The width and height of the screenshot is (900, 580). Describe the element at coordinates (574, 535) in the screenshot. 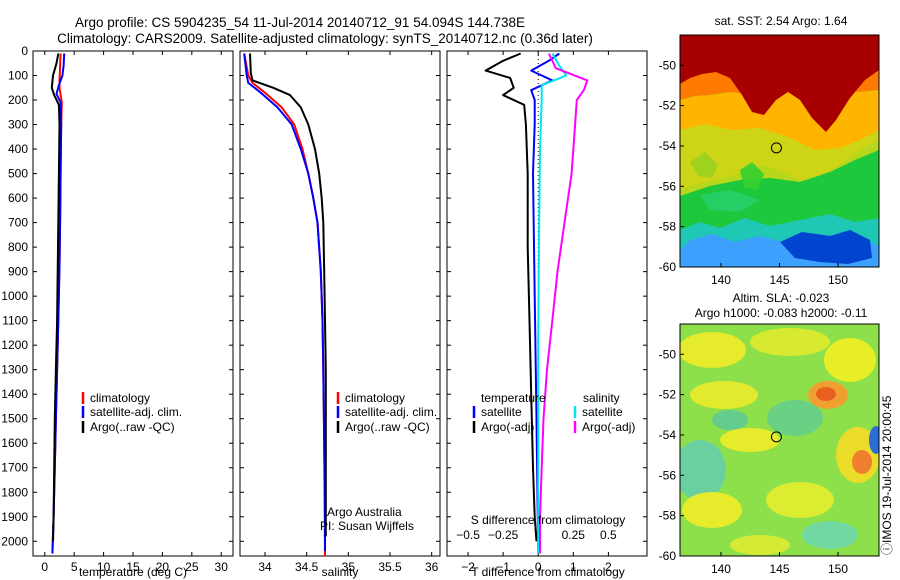

I see `s-tick-label: 0.25` at that location.